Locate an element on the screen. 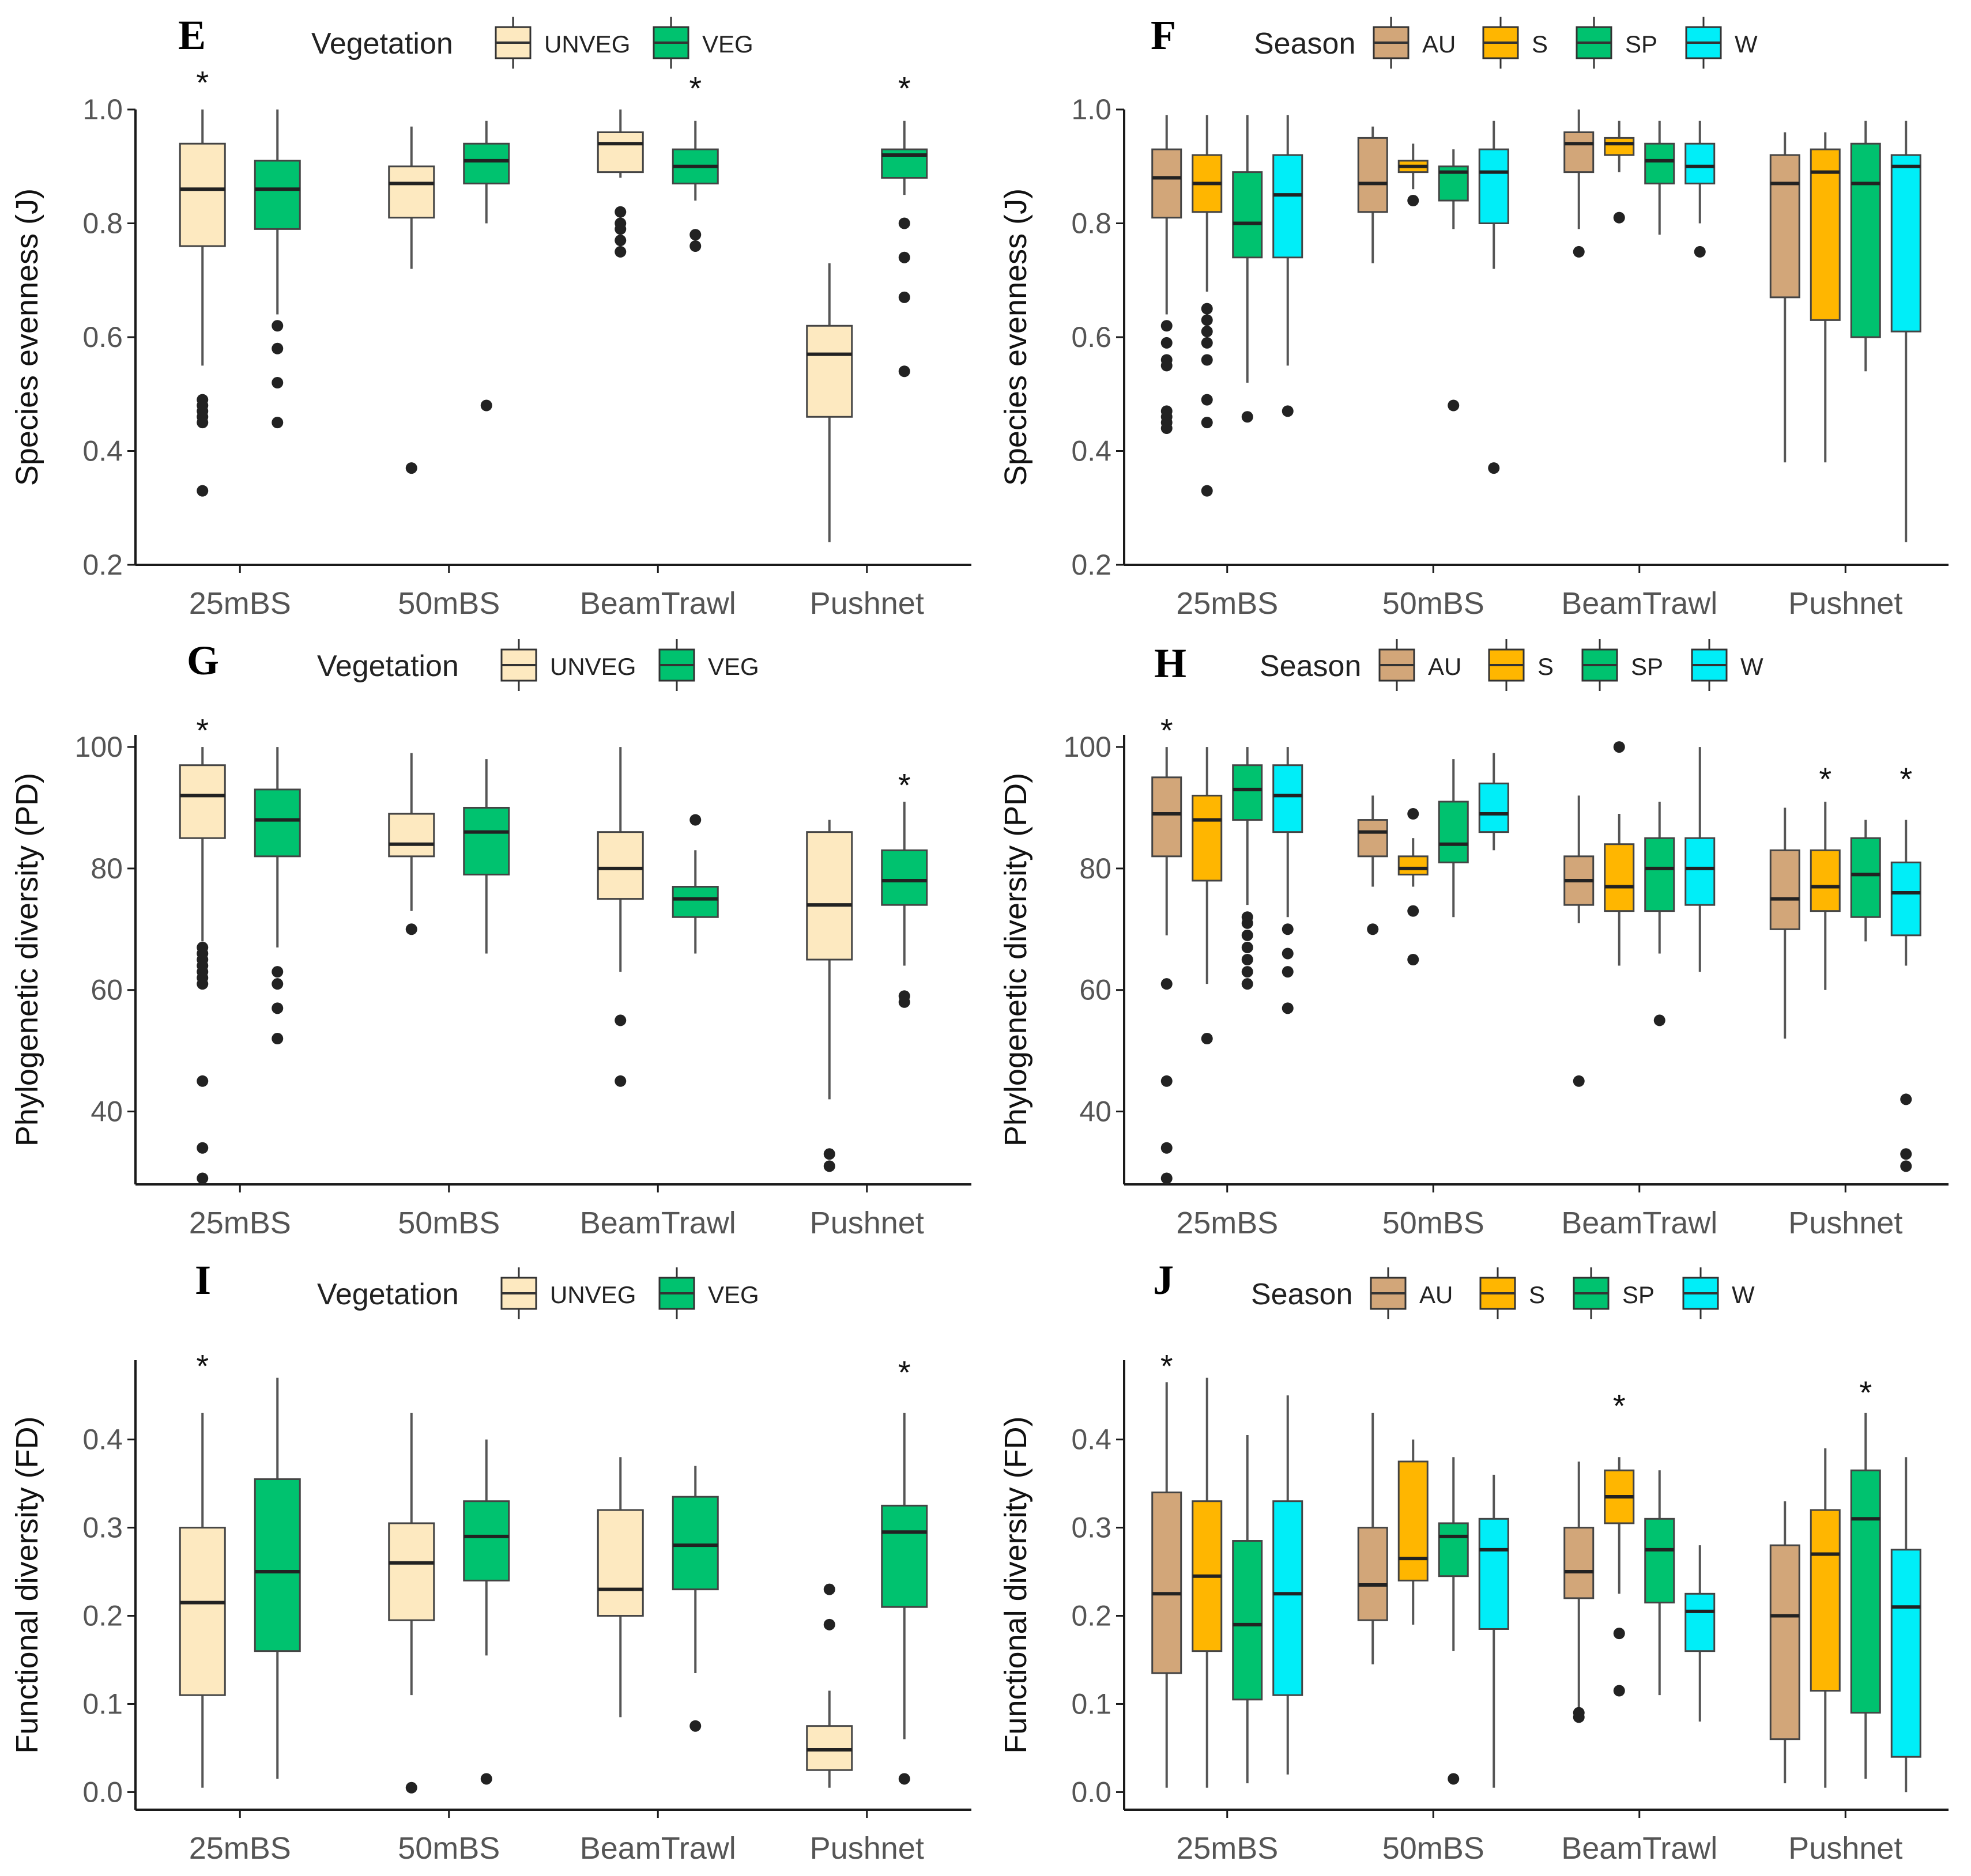  y-tick-label: 40 is located at coordinates (107, 1112).